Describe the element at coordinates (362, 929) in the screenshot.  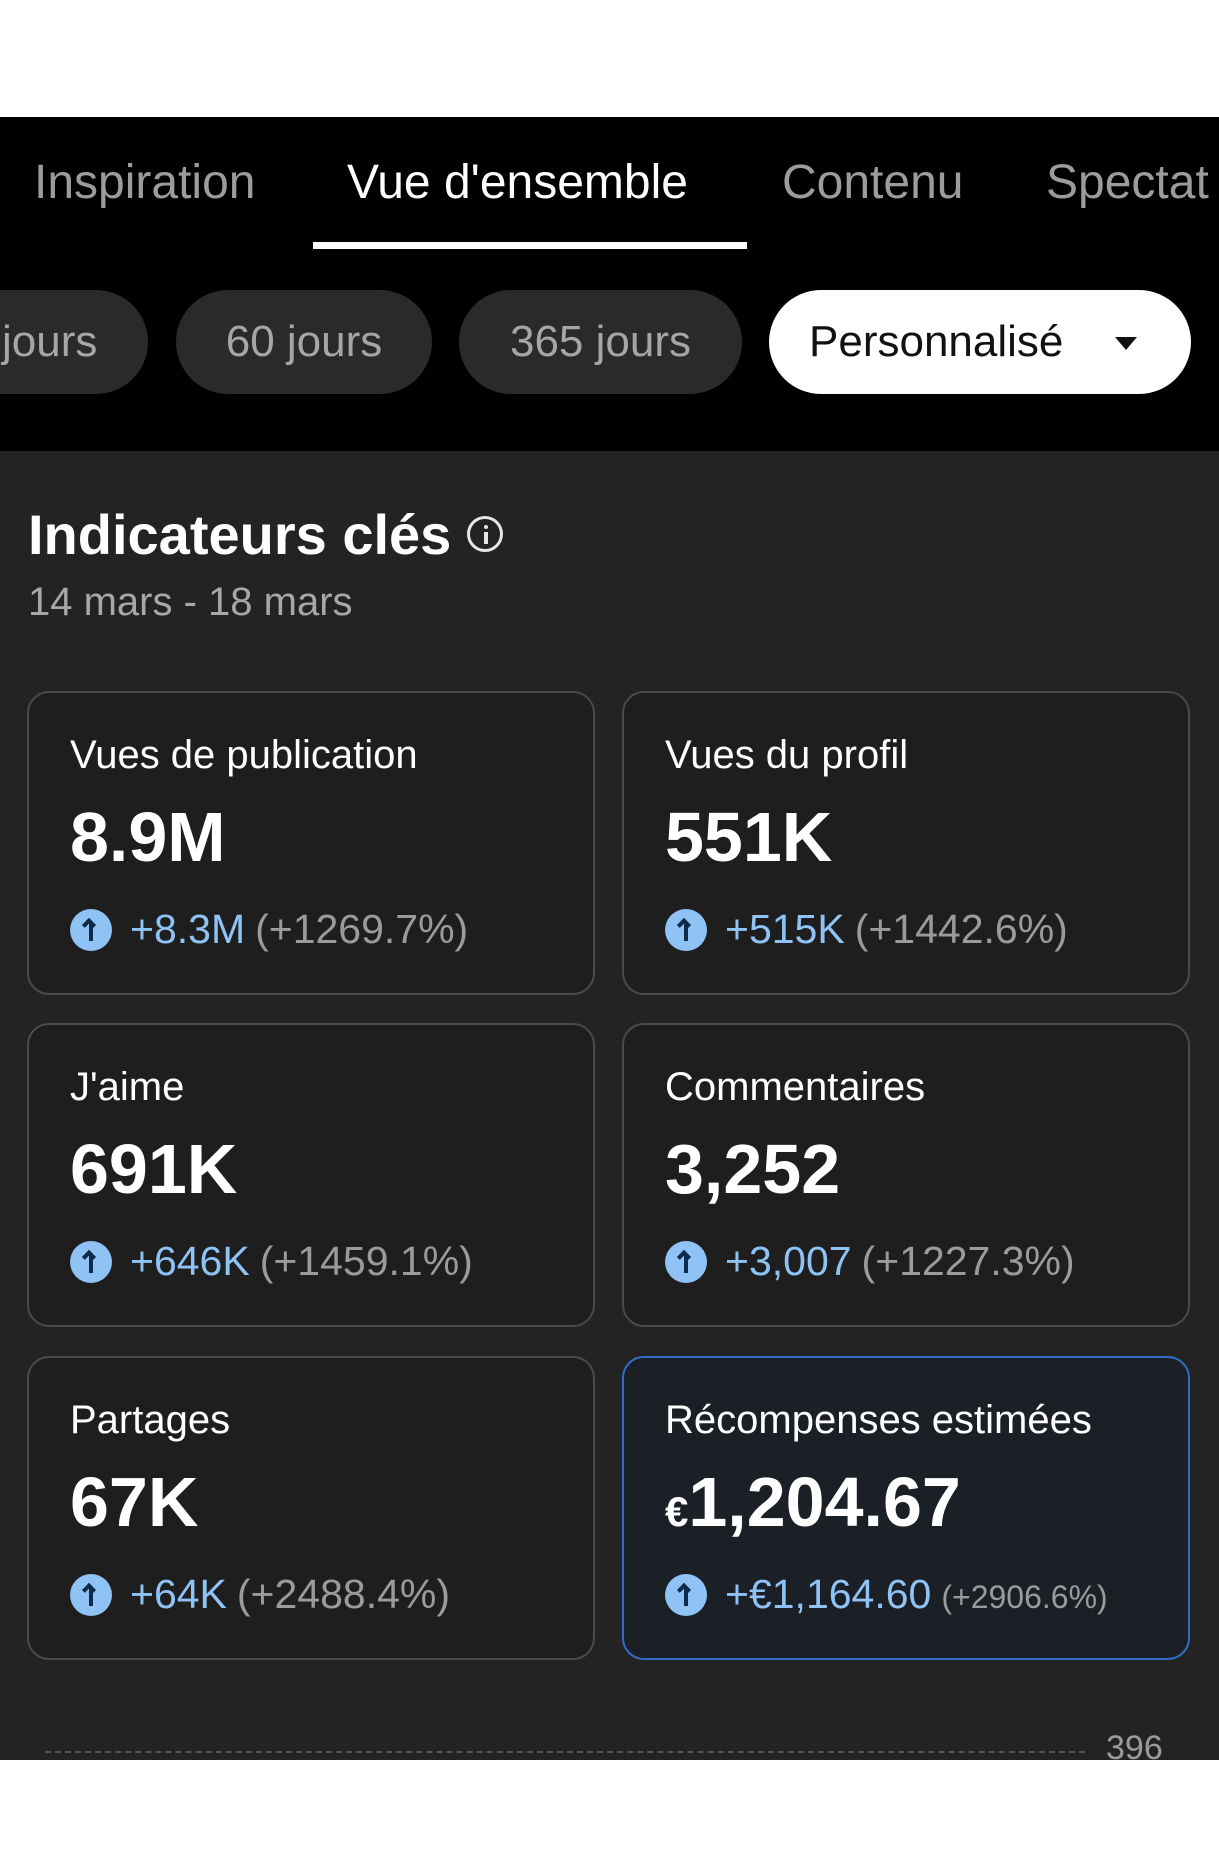
I see `metric-delta-percent: (+1269.7%)` at that location.